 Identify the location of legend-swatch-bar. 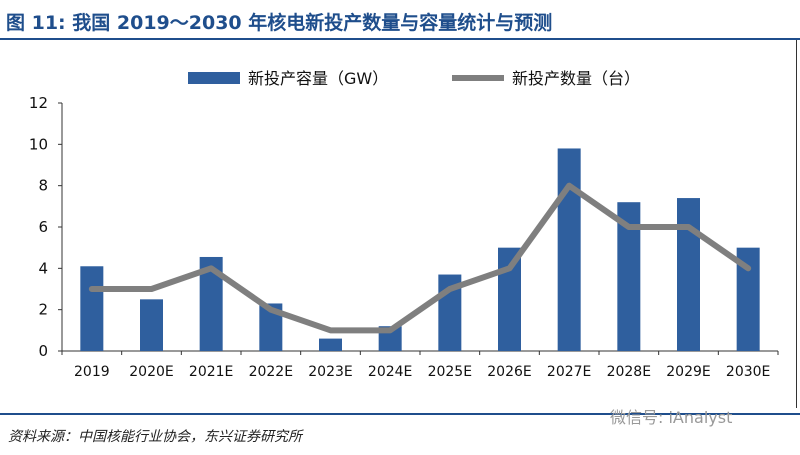
(214, 78).